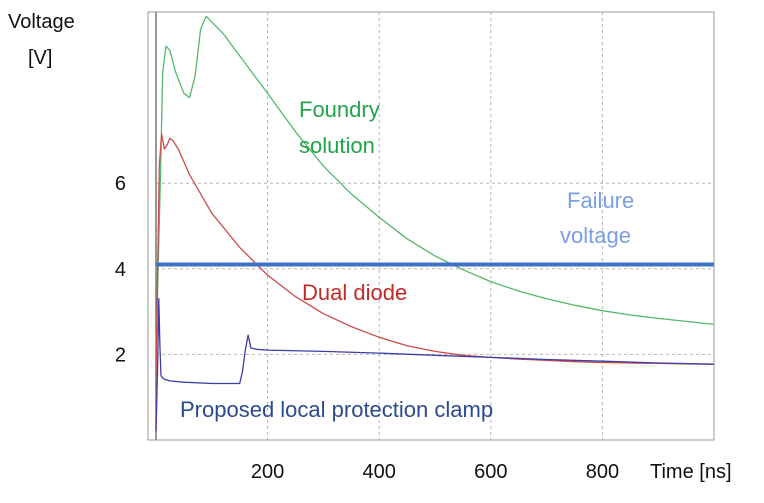  What do you see at coordinates (691, 472) in the screenshot?
I see `x-axis-label: Time [ns]` at bounding box center [691, 472].